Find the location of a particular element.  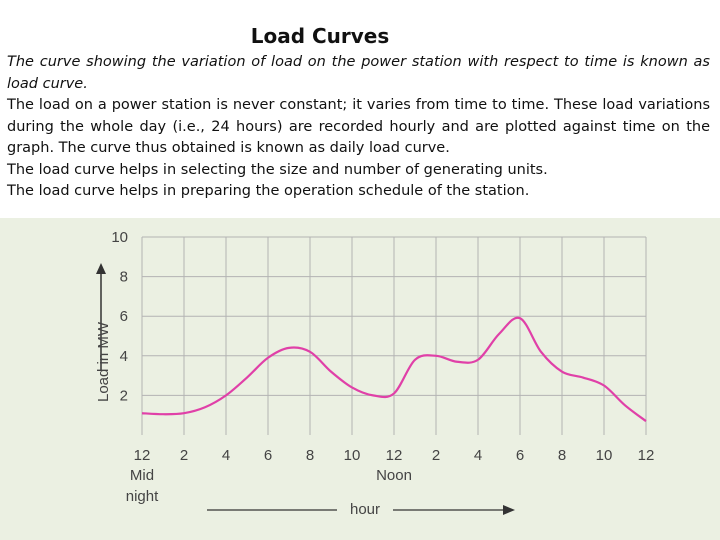

y-tick-label: 8 is located at coordinates (124, 277).